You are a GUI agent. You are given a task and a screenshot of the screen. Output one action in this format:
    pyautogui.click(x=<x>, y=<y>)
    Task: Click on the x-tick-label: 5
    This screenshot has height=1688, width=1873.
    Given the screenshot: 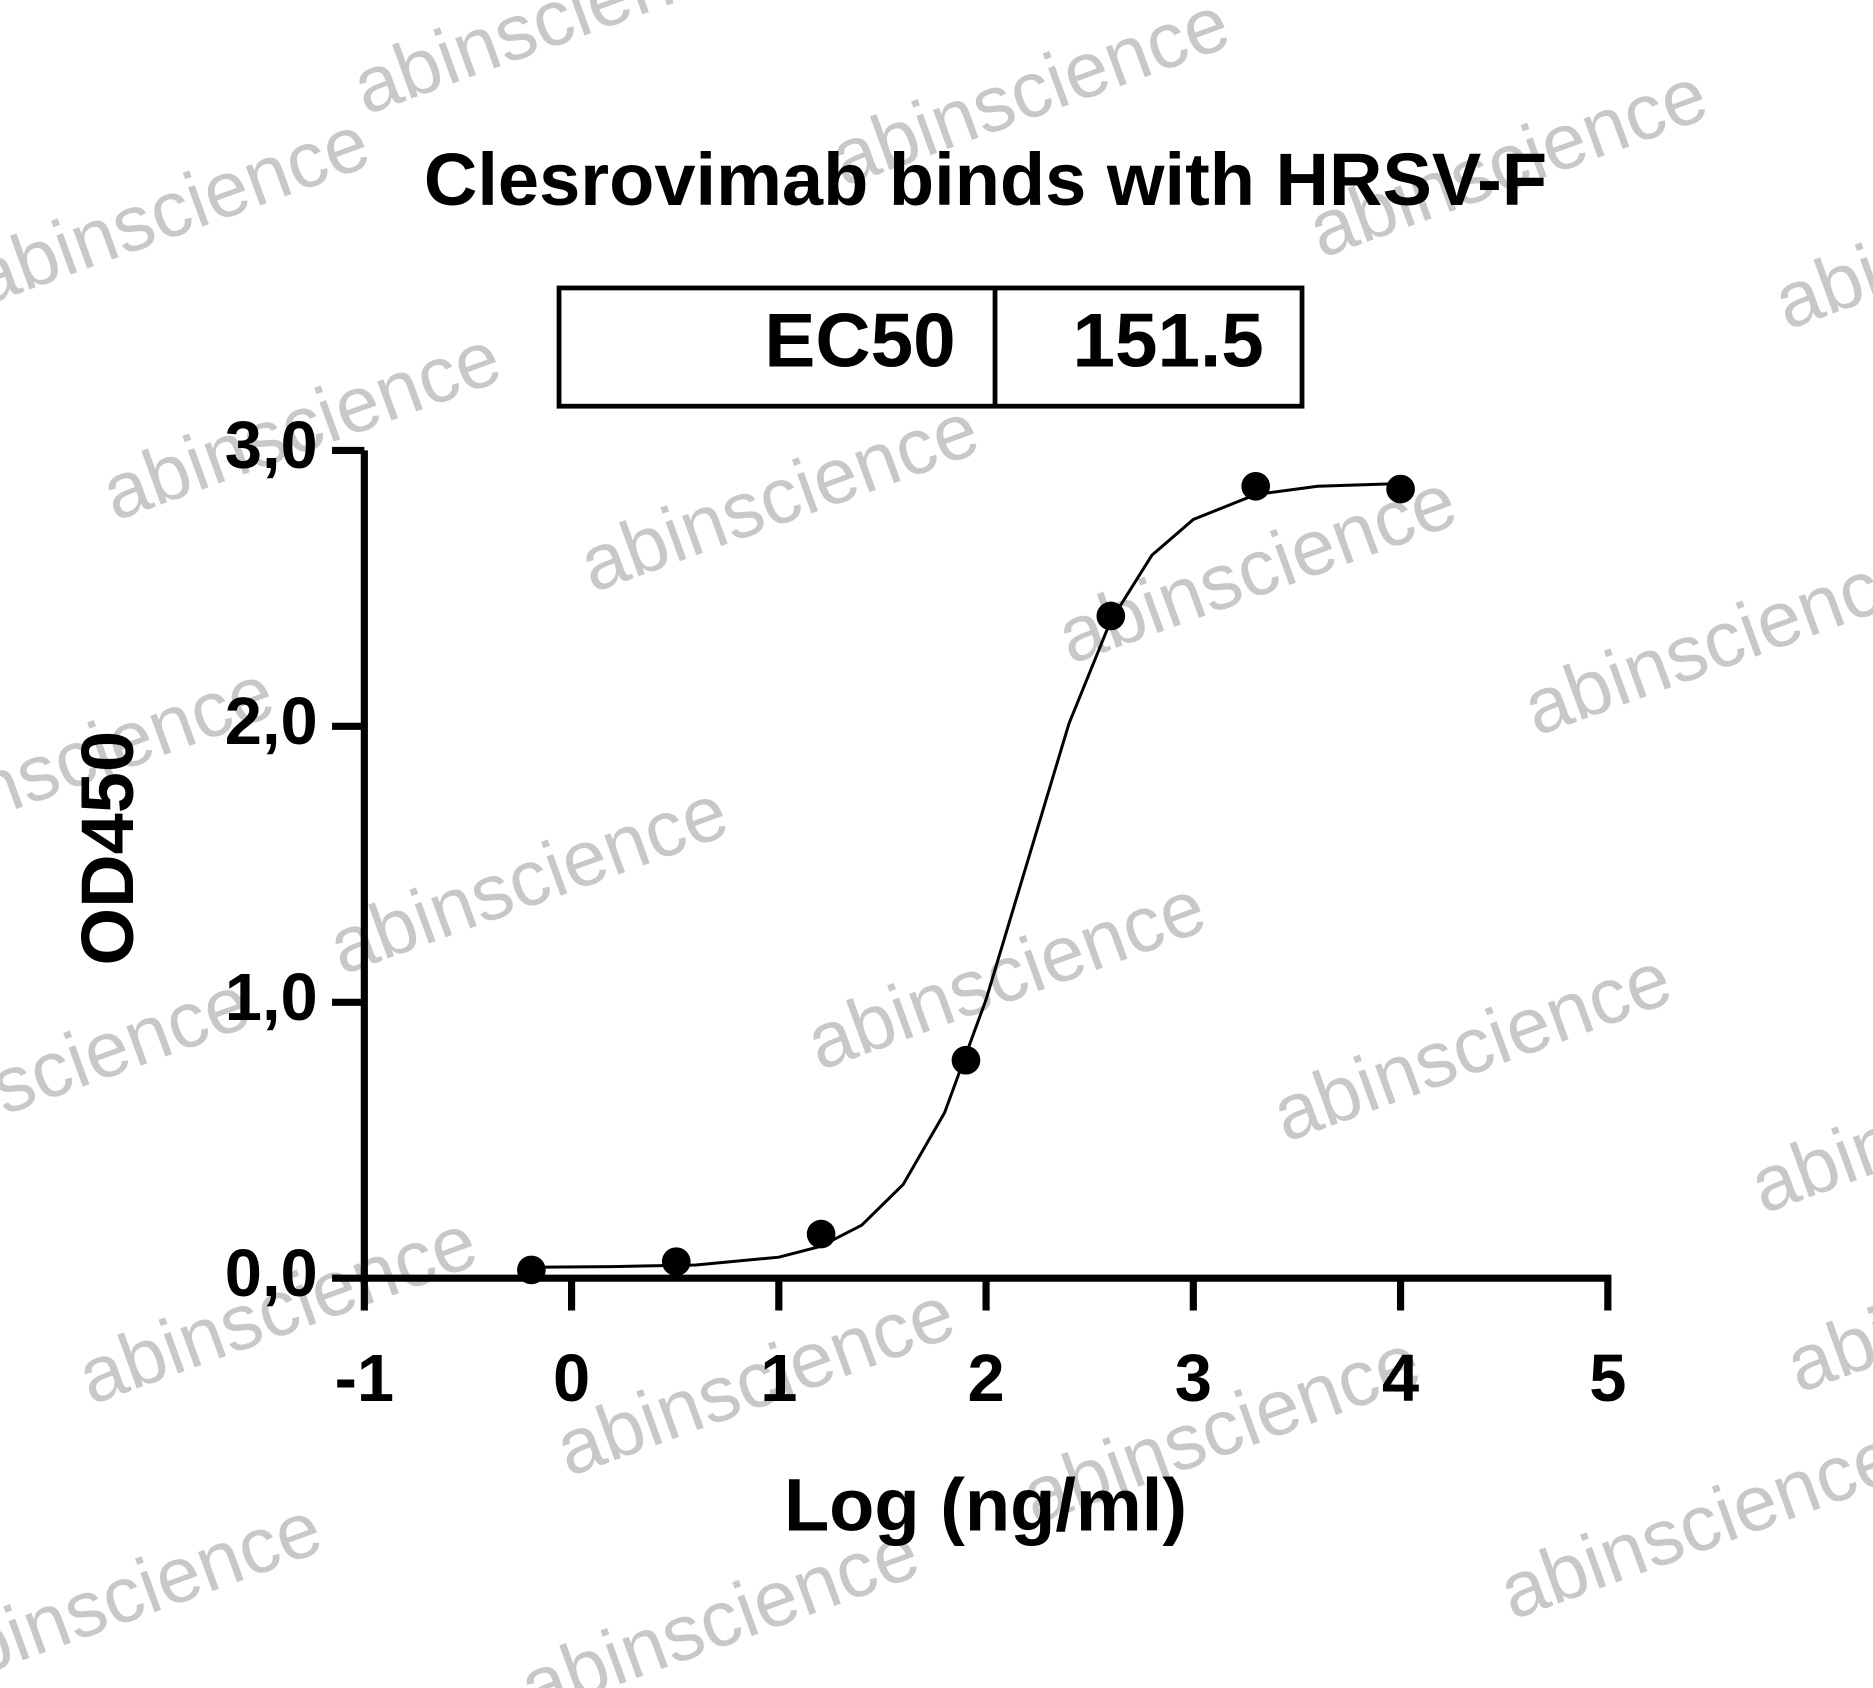 What is the action you would take?
    pyautogui.click(x=1607, y=1378)
    